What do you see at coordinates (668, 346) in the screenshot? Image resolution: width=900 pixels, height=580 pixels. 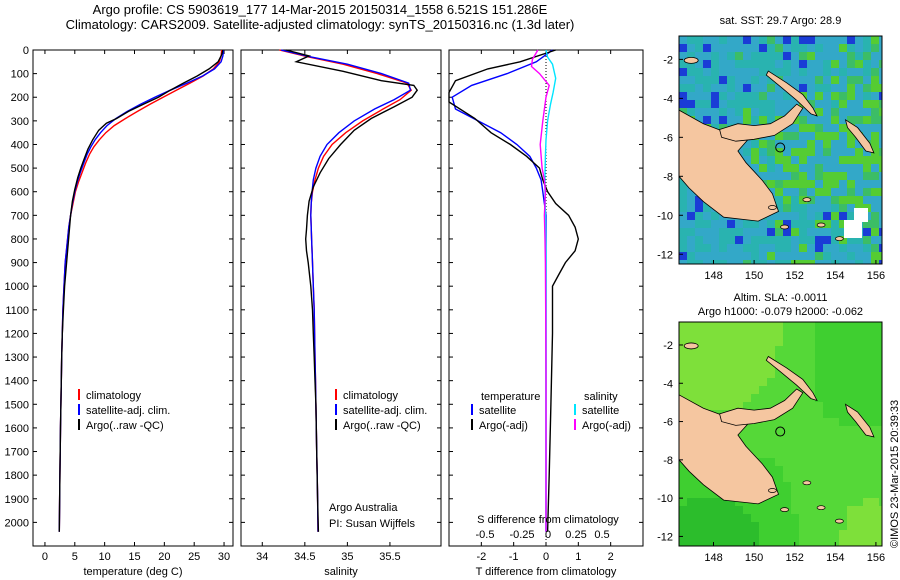 I see `map-y-tick-label: -2` at bounding box center [668, 346].